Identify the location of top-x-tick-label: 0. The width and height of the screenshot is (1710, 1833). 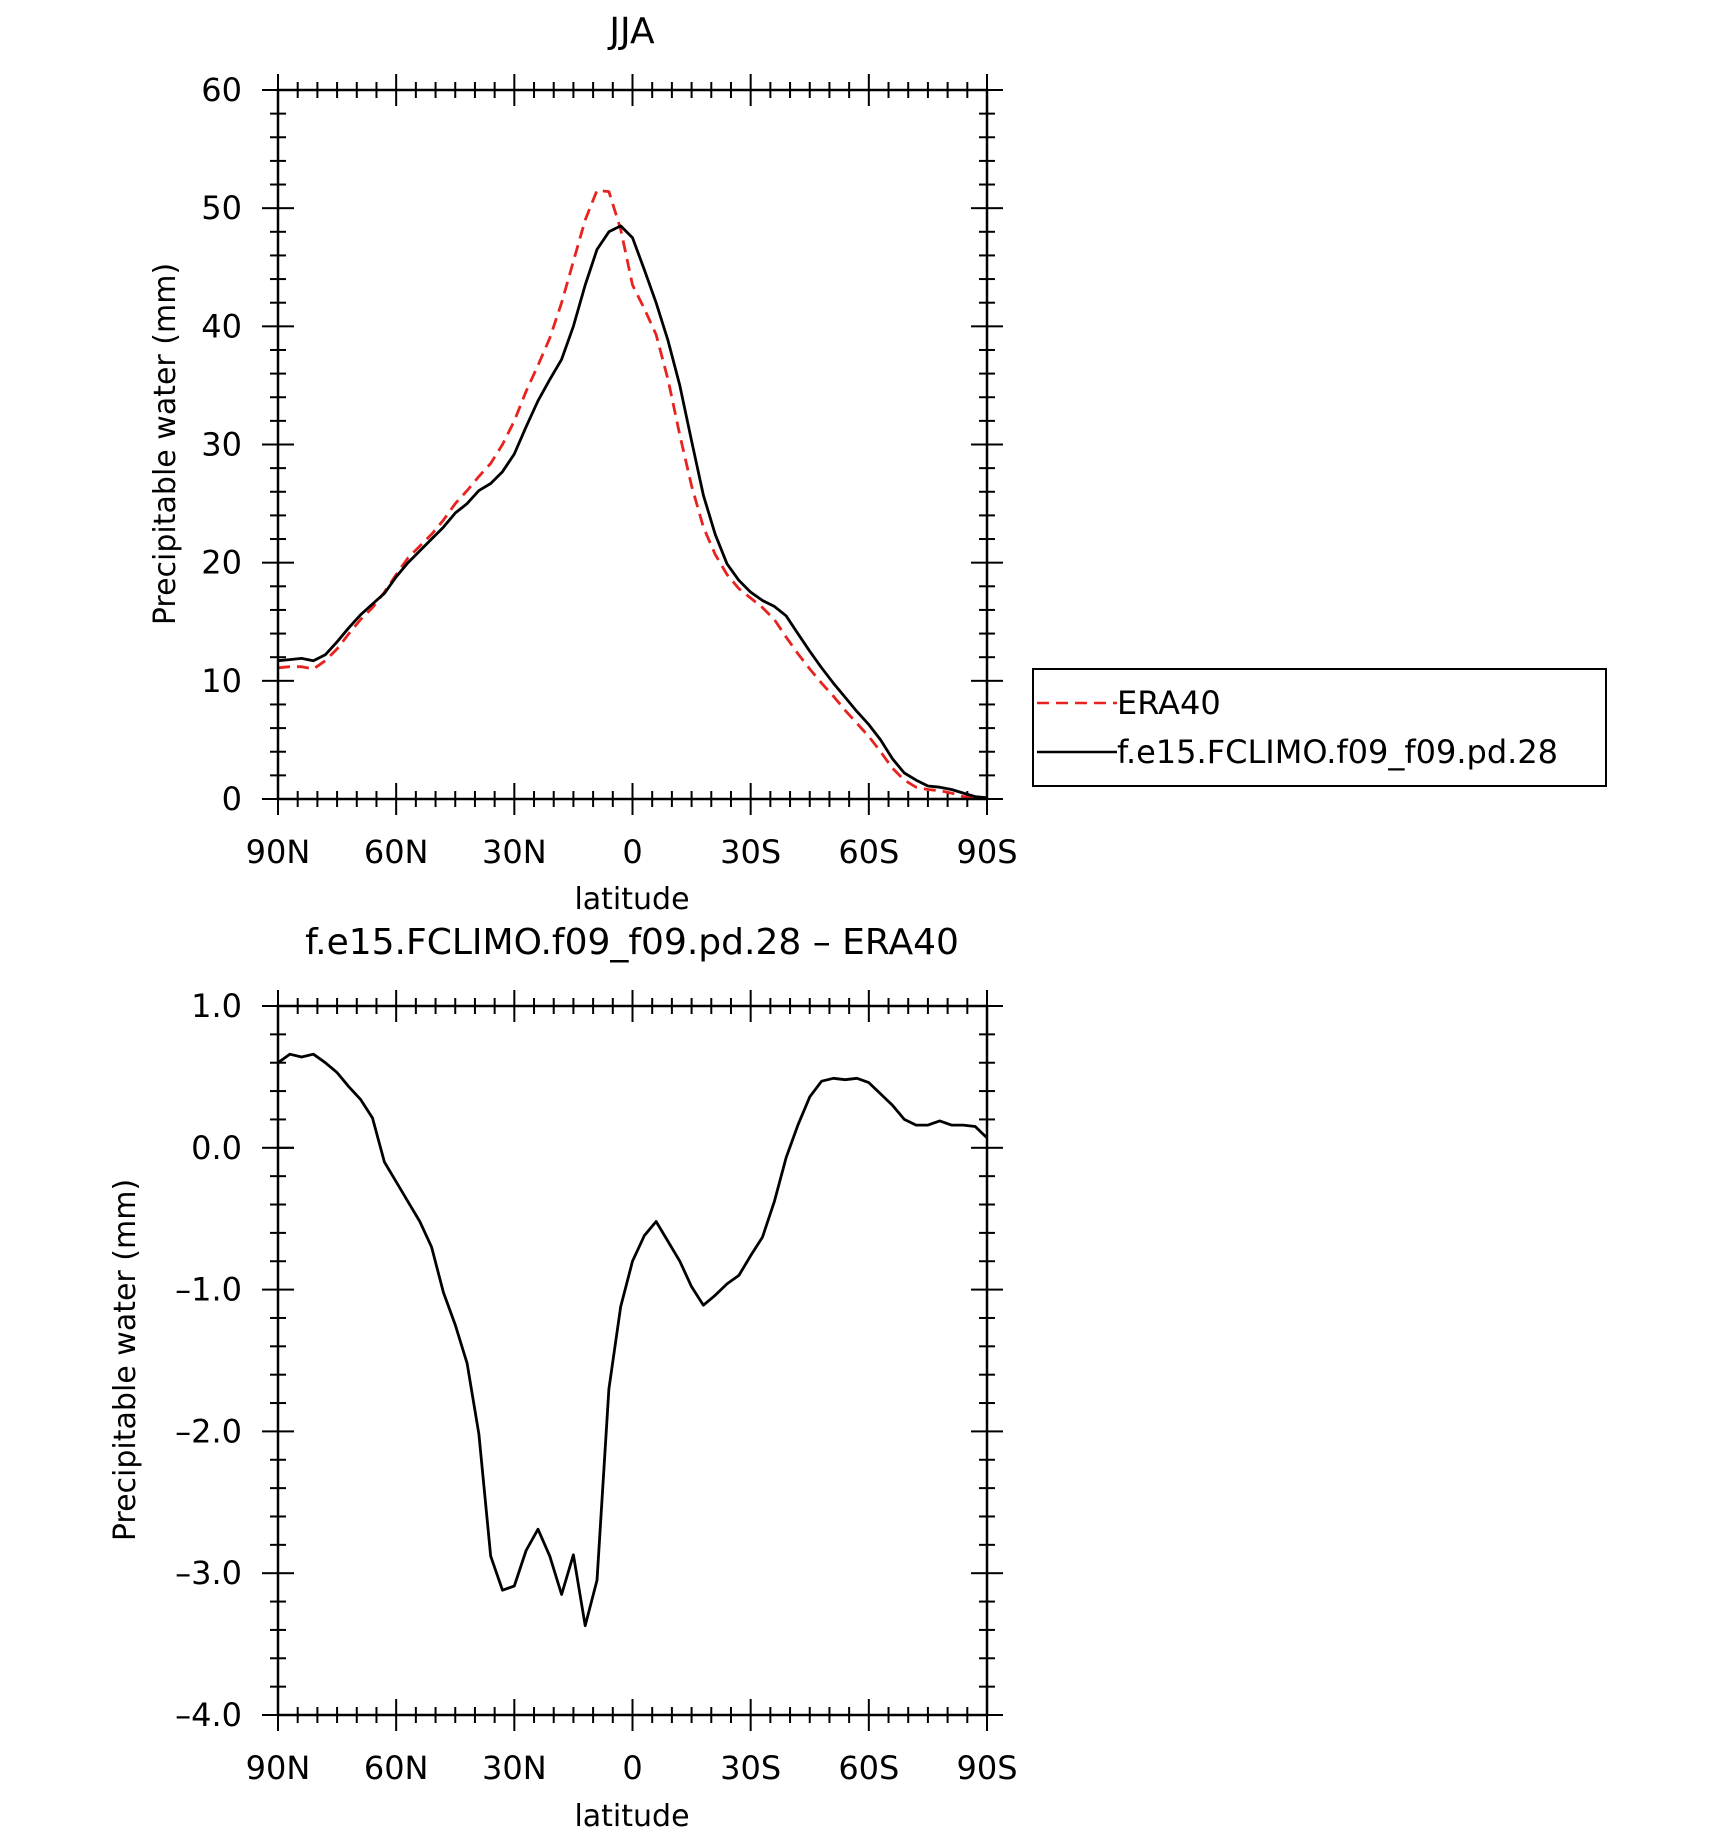
(632, 852).